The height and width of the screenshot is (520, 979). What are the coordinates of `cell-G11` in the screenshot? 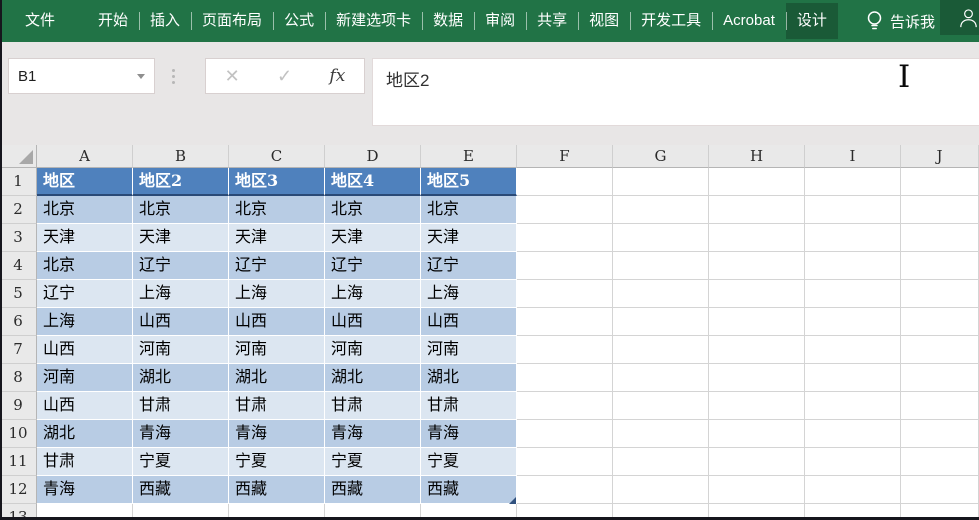 It's located at (661, 462).